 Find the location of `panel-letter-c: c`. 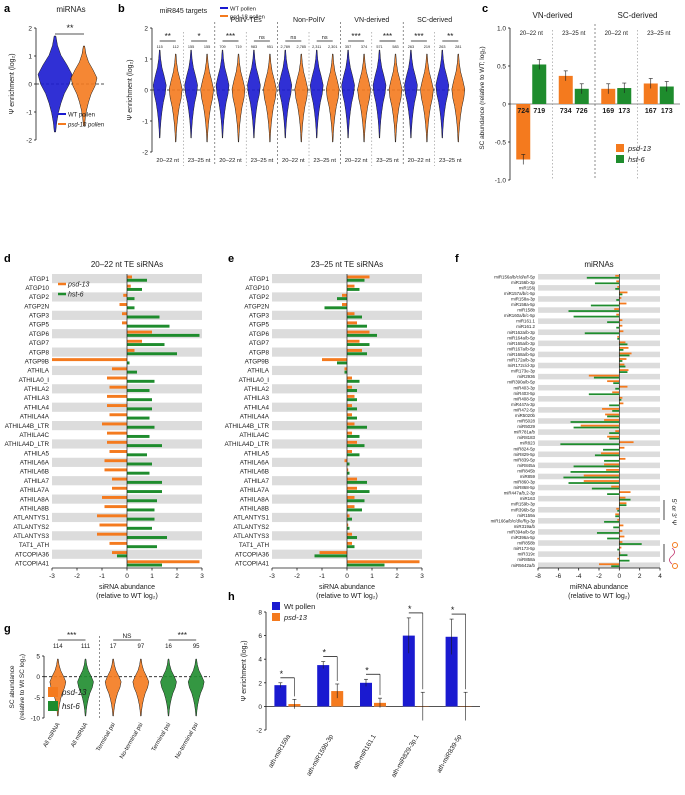

panel-letter-c: c is located at coordinates (485, 9).